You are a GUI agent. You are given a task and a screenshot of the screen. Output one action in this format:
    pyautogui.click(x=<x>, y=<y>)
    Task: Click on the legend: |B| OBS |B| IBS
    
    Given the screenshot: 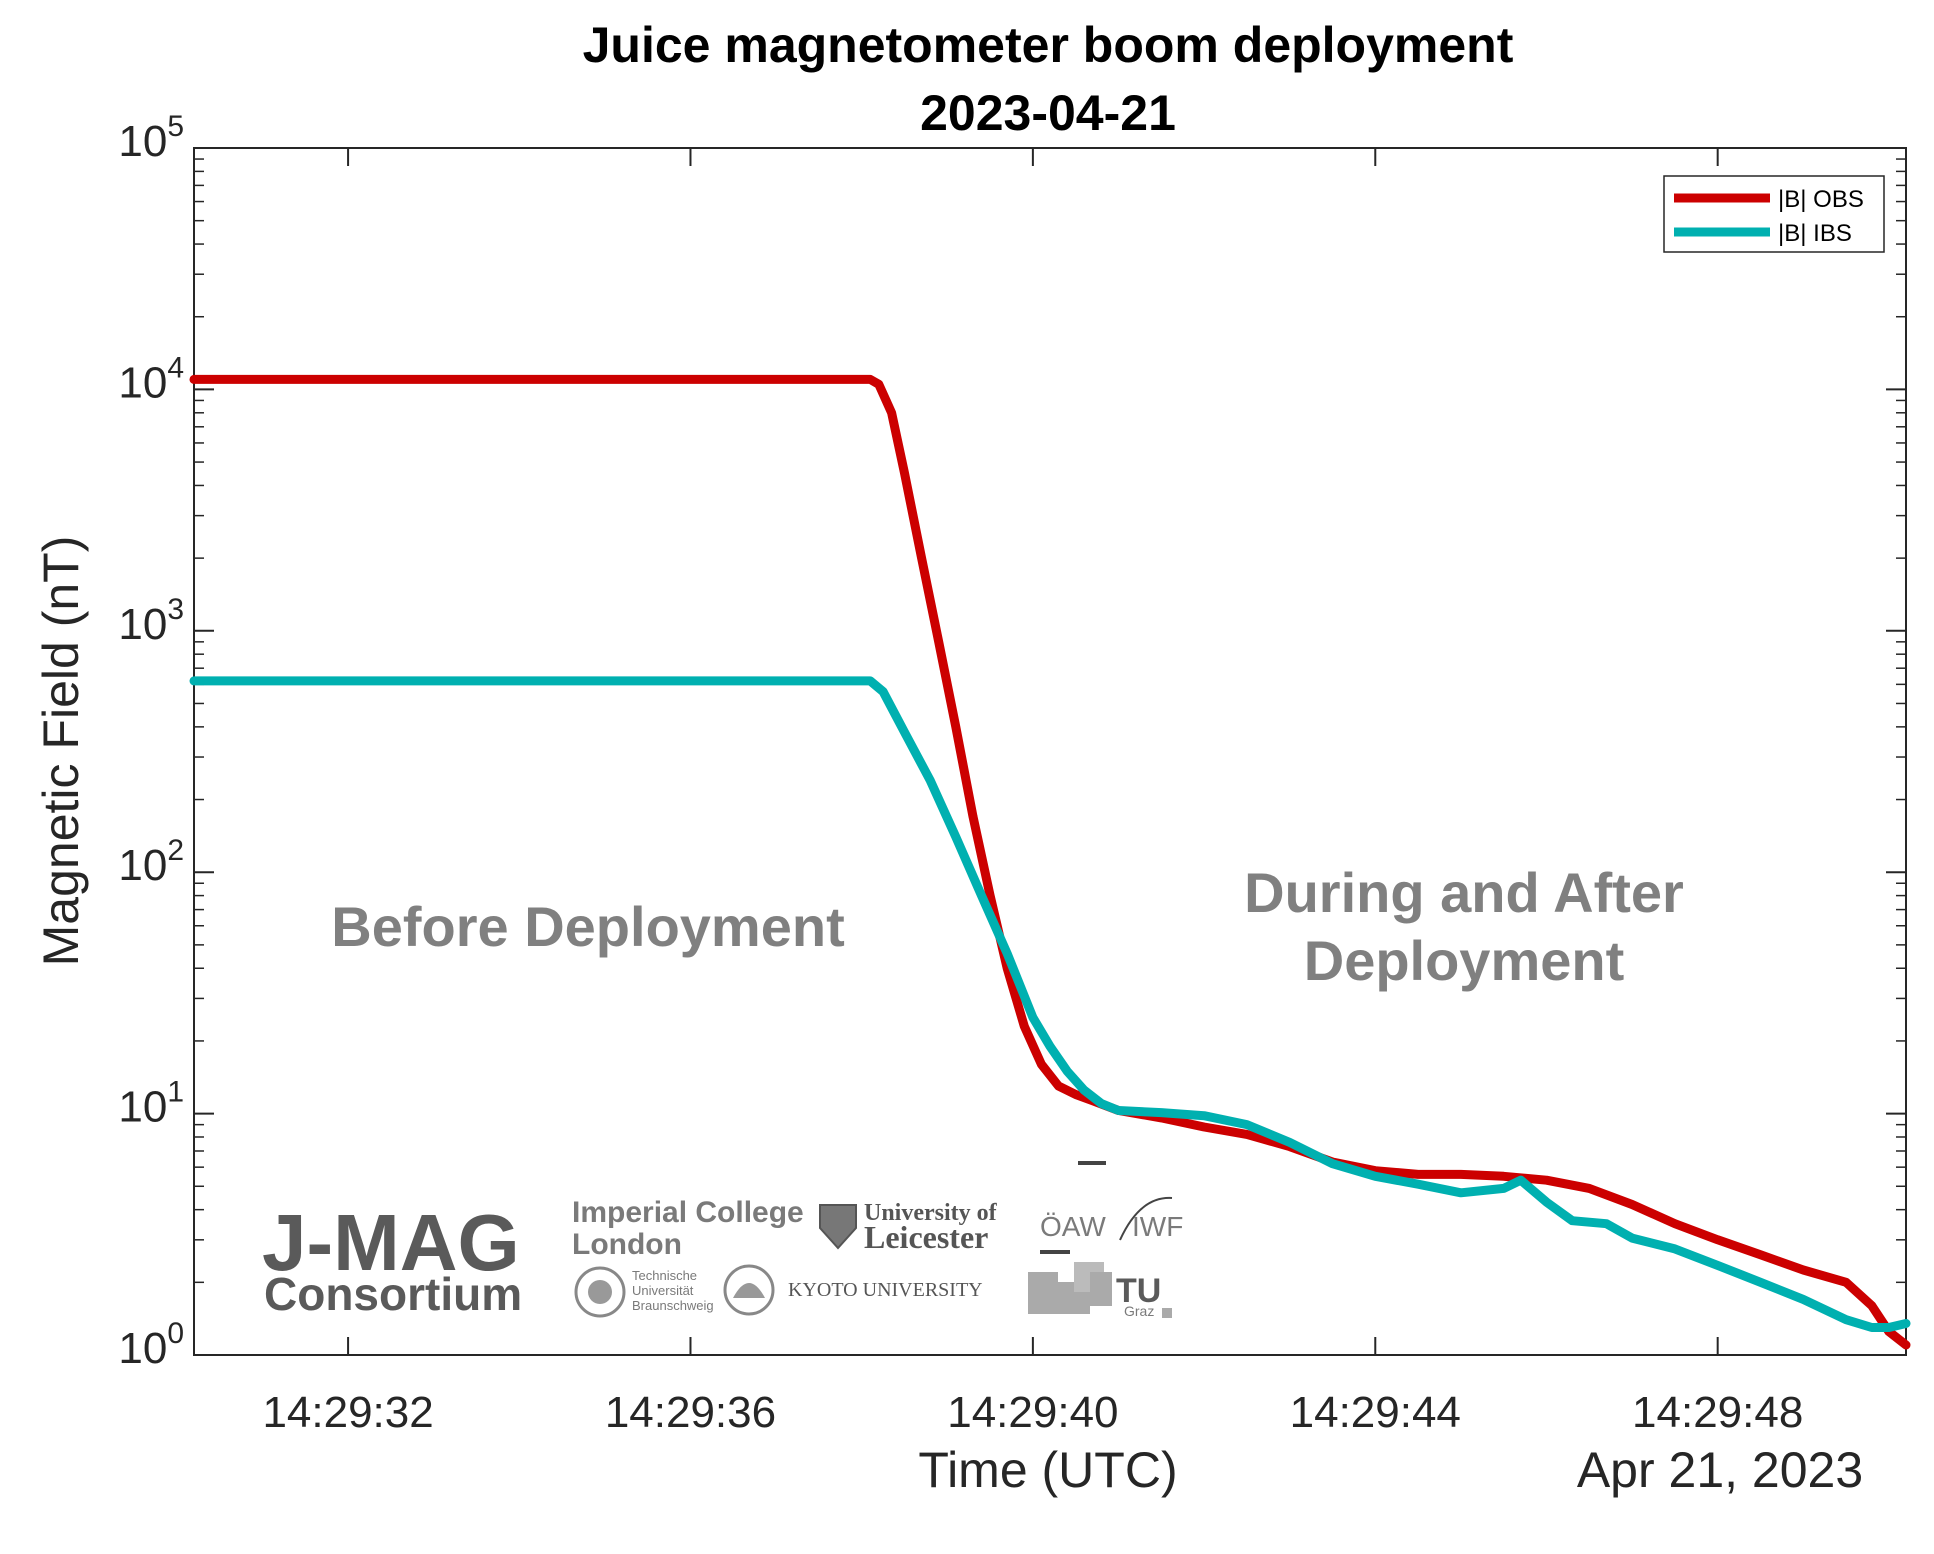 What is the action you would take?
    pyautogui.click(x=1774, y=214)
    